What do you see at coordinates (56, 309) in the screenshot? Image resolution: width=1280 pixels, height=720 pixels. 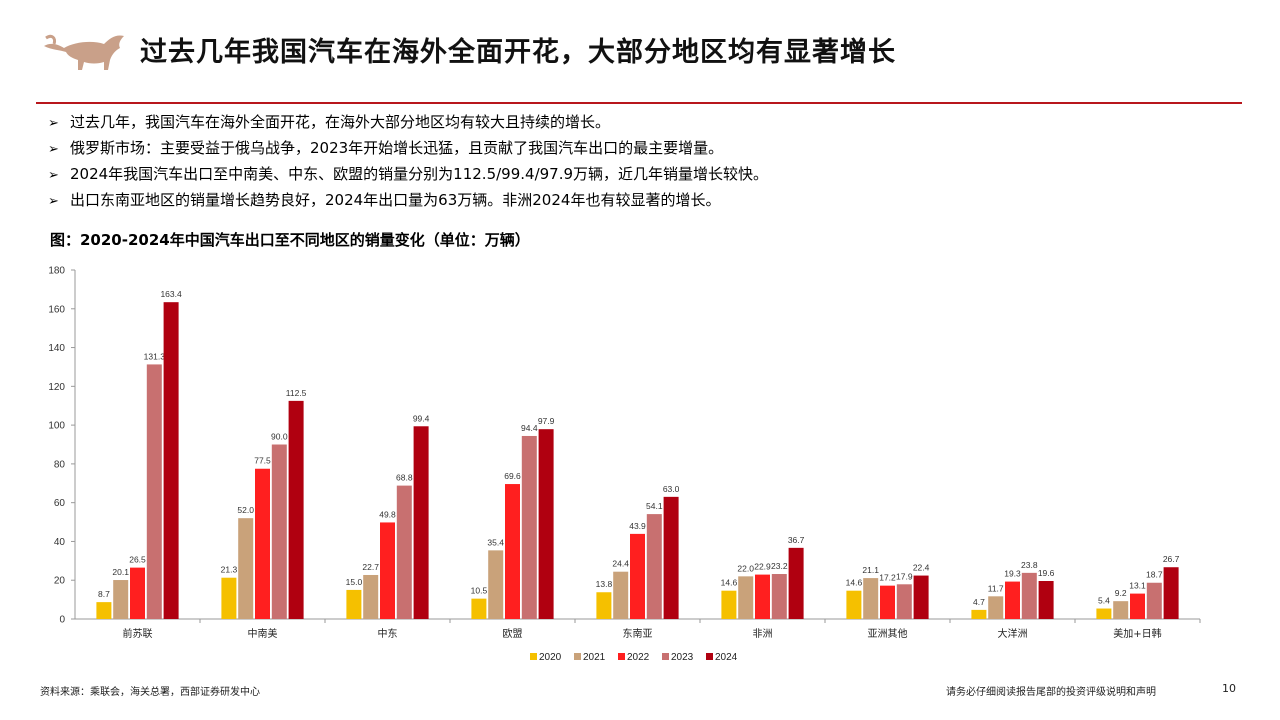 I see `y-tick-label: 160` at bounding box center [56, 309].